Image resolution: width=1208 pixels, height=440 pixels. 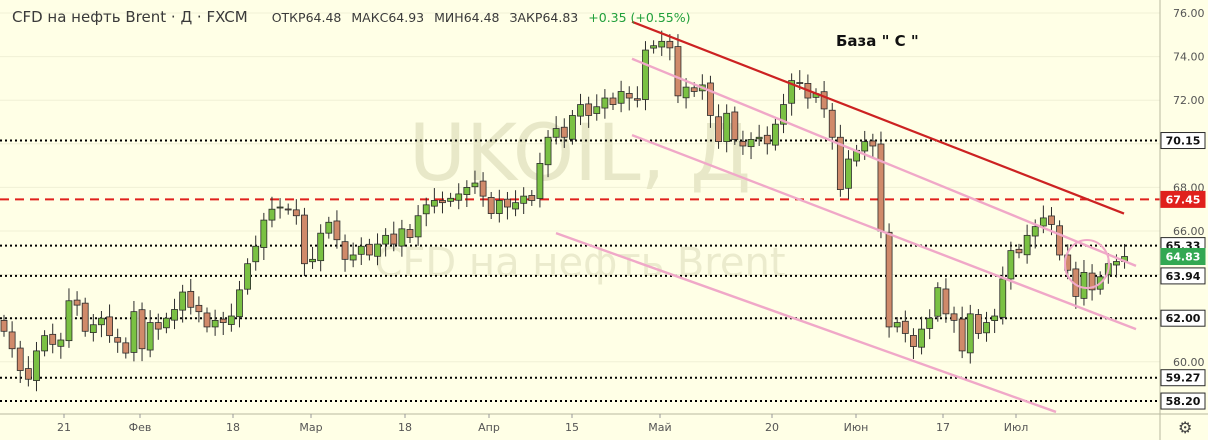 What do you see at coordinates (130, 17) in the screenshot?
I see `symbol-title: CFD на нефть Brent · Д · FXCM` at bounding box center [130, 17].